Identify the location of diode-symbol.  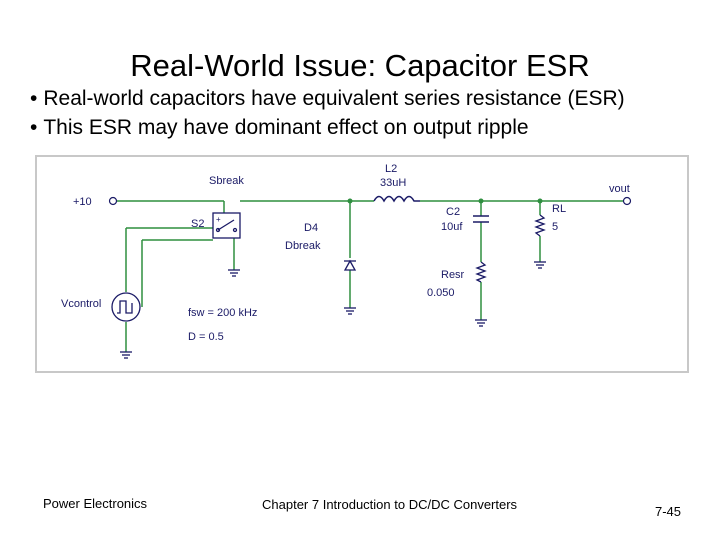
(350, 265).